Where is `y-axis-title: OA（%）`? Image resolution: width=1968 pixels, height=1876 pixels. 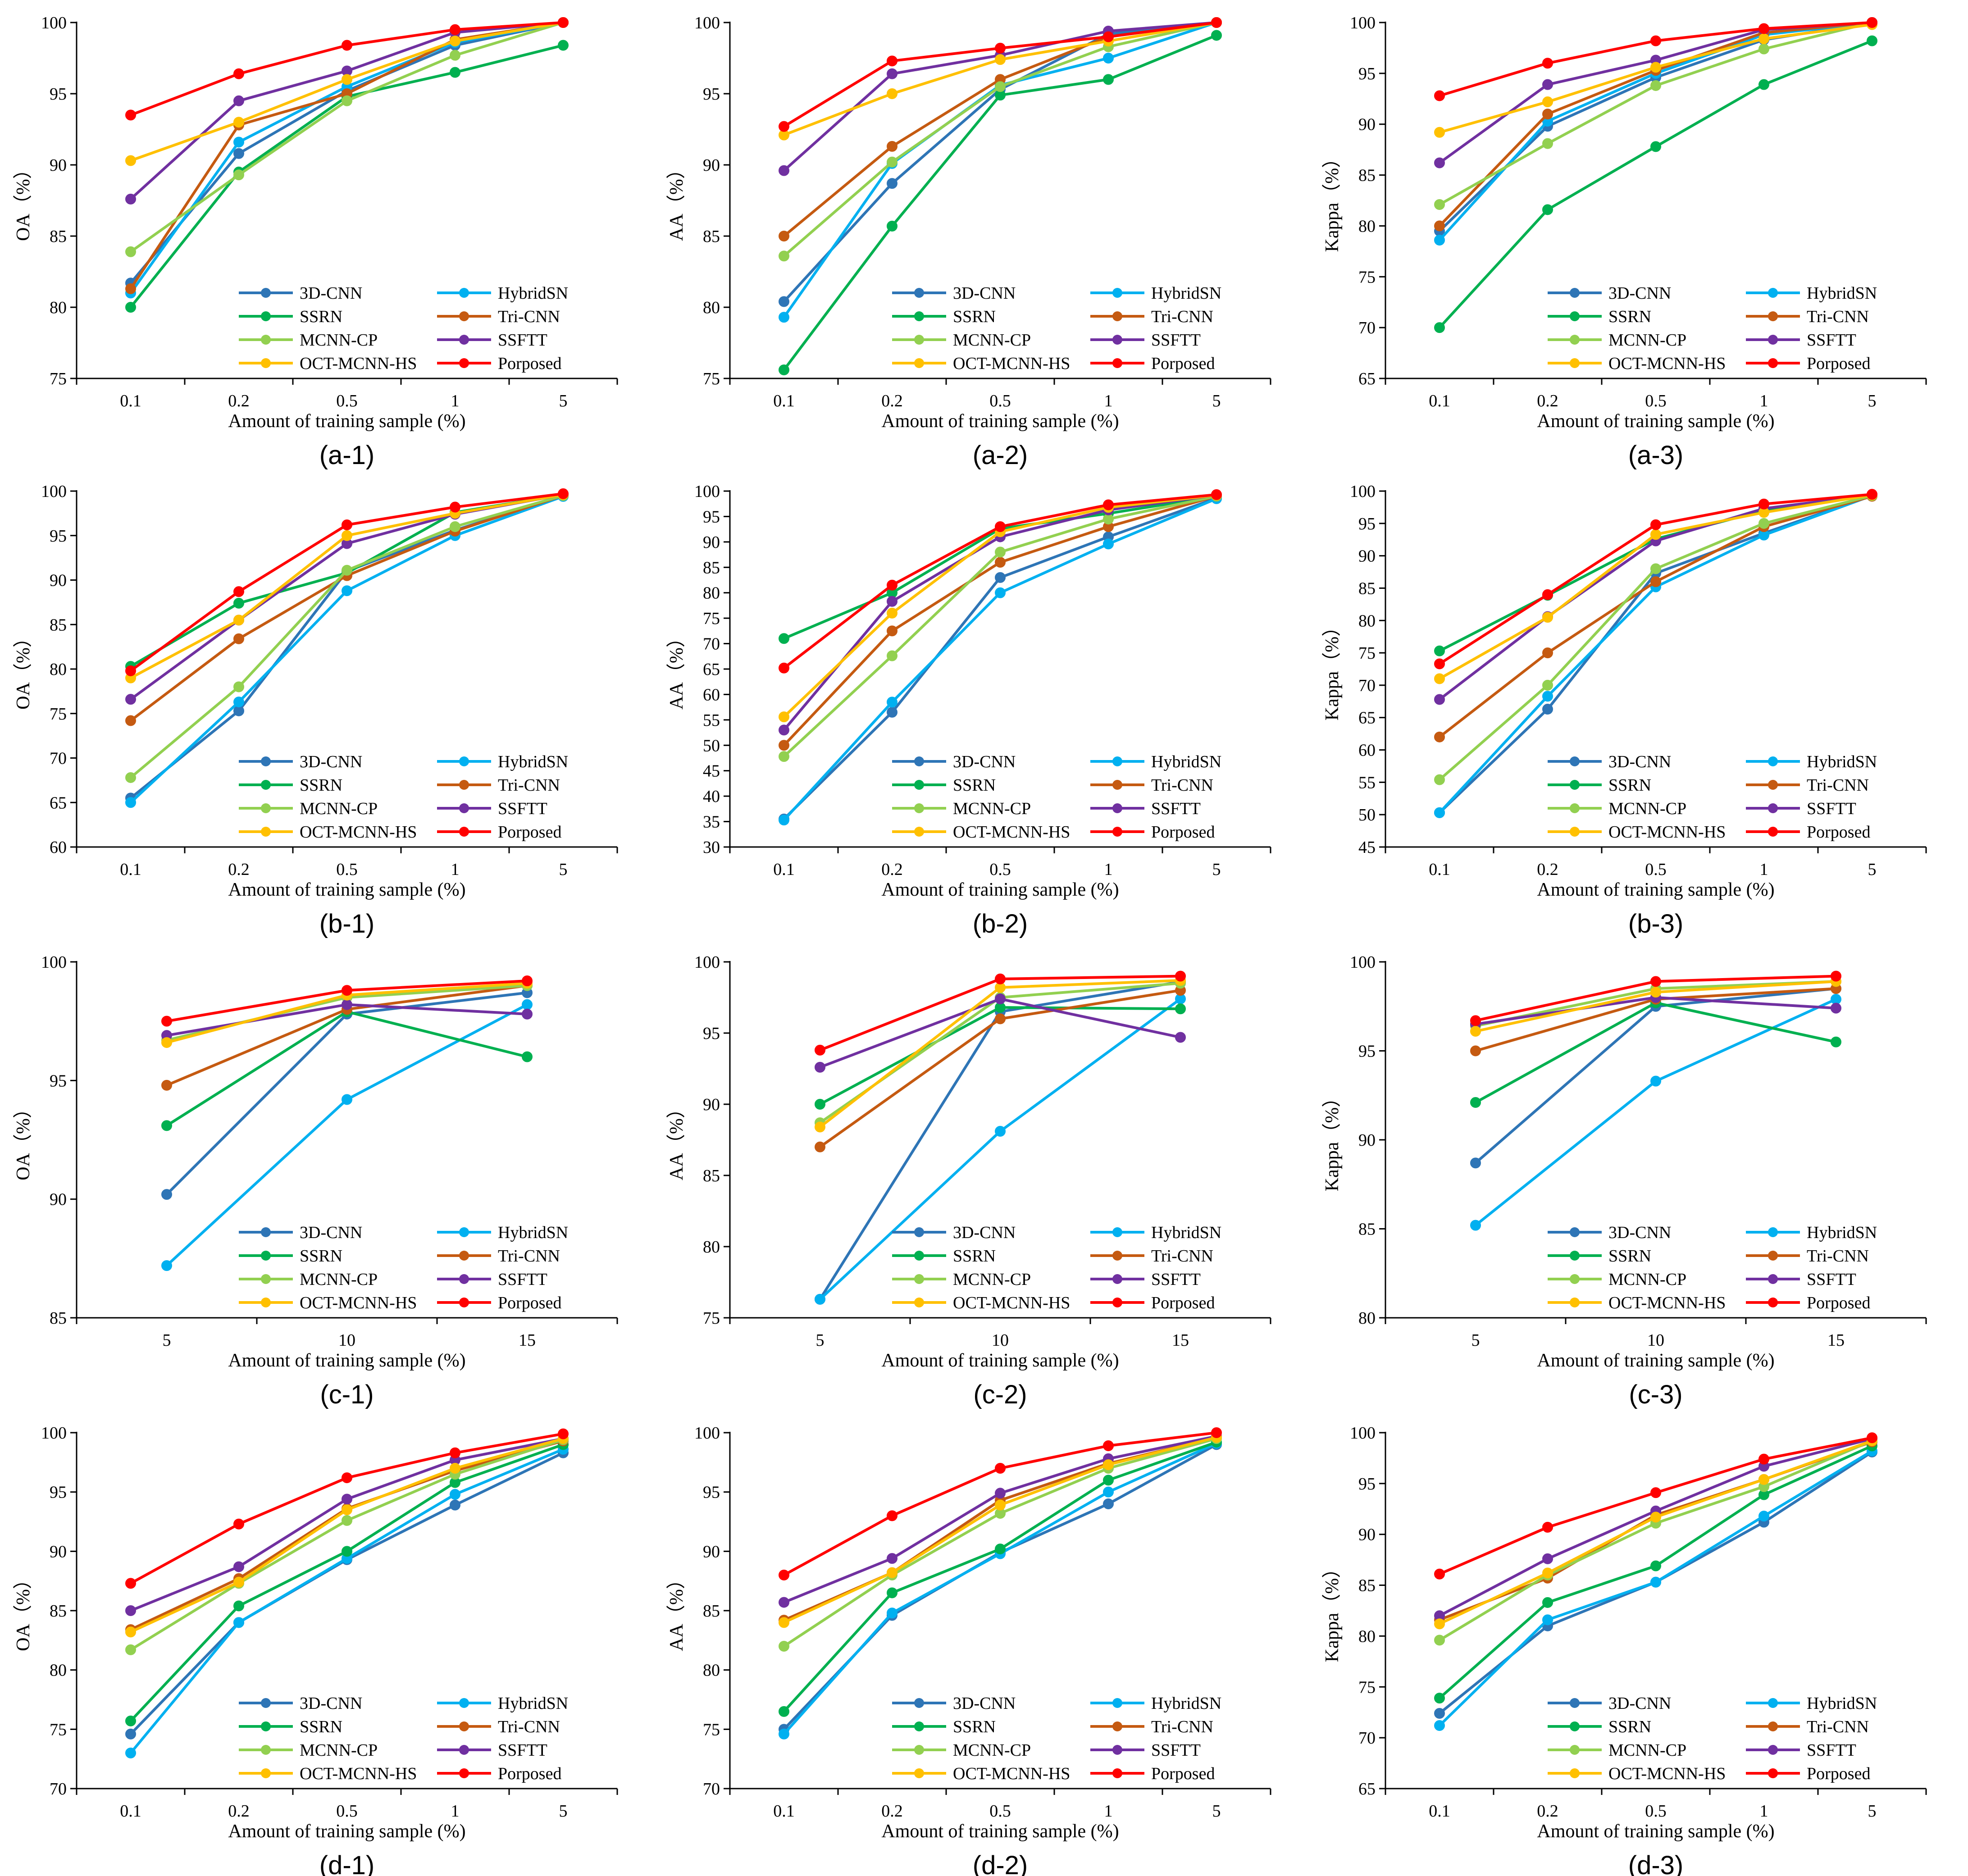
y-axis-title: OA（%） is located at coordinates (24, 1139).